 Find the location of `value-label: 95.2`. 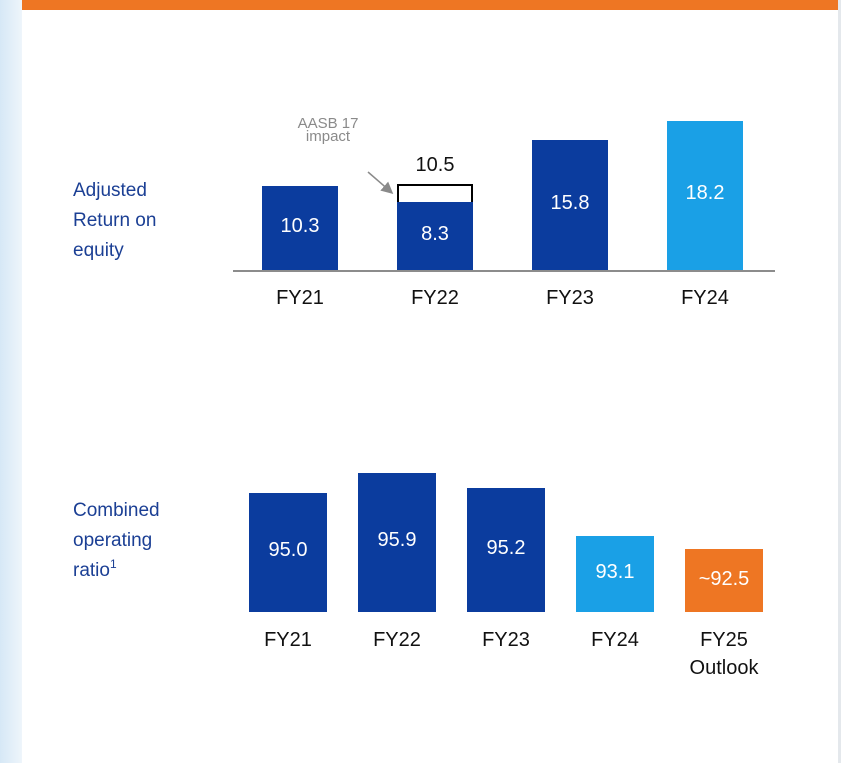

value-label: 95.2 is located at coordinates (506, 548).